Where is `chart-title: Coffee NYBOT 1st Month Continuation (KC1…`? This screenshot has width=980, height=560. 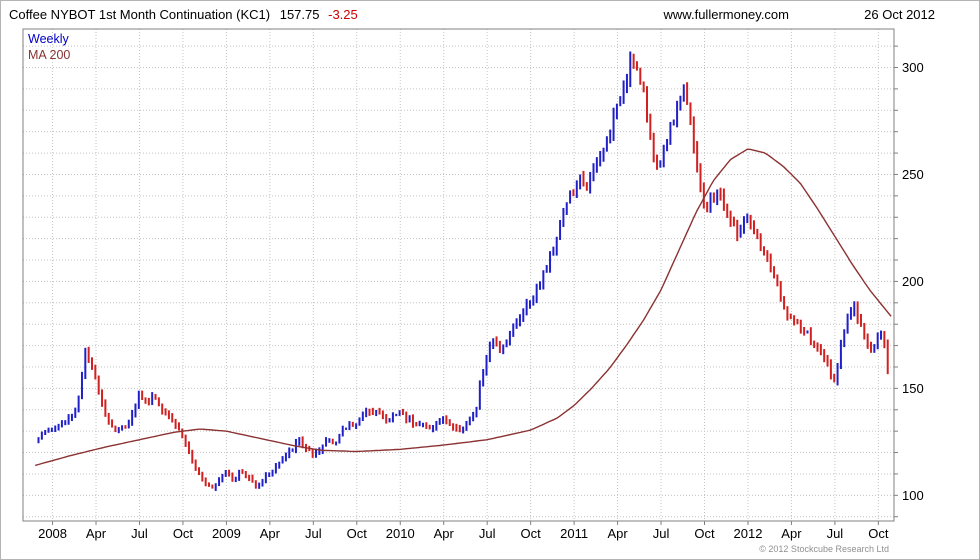 chart-title: Coffee NYBOT 1st Month Continuation (KC1… is located at coordinates (140, 14).